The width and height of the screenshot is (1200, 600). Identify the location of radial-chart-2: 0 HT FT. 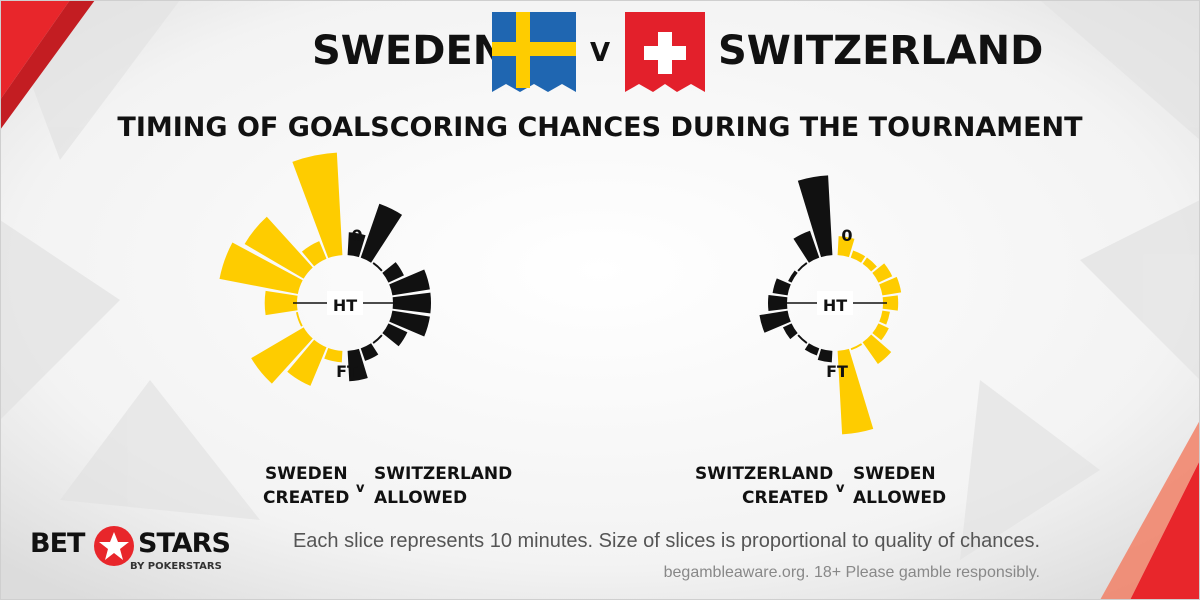
(830, 305).